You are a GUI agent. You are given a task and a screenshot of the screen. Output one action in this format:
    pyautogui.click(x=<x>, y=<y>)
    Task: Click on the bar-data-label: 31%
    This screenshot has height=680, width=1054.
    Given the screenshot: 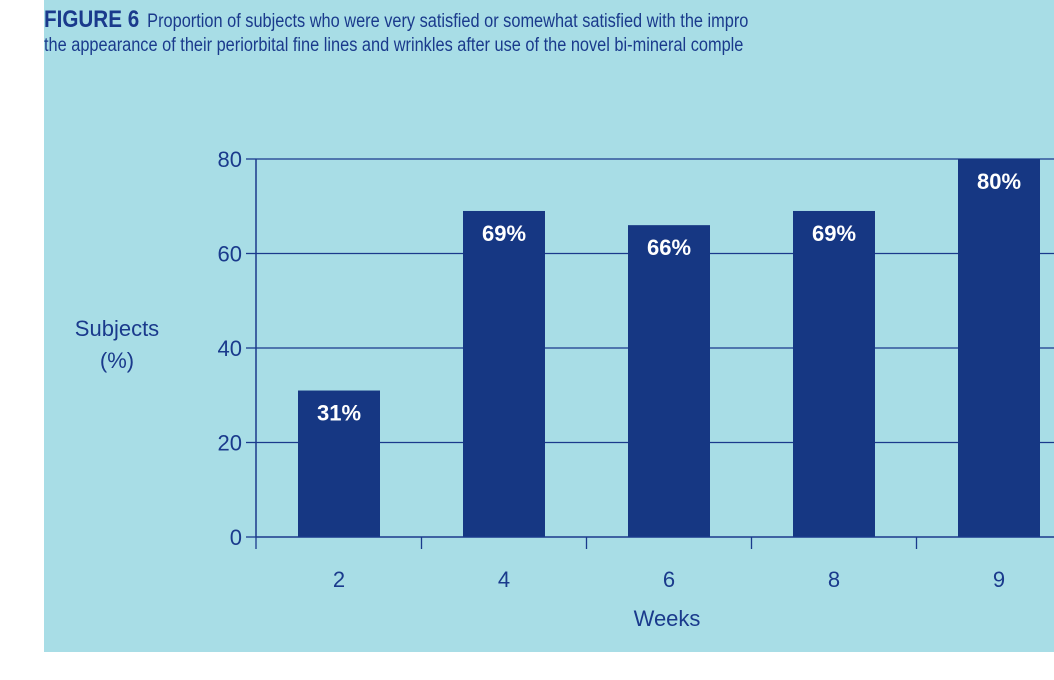 What is the action you would take?
    pyautogui.click(x=339, y=413)
    